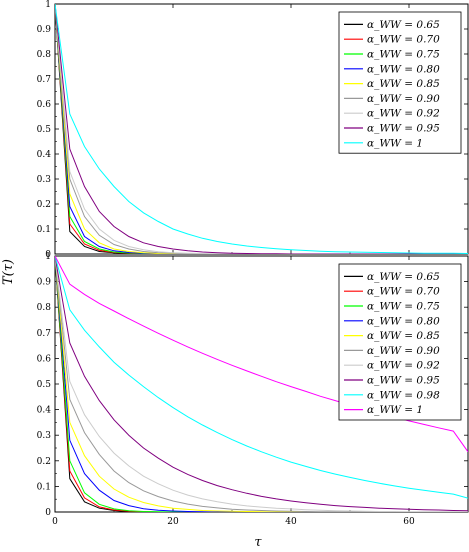 Image resolution: width=469 pixels, height=552 pixels. I want to click on legend-label: α_WW = 0.98, so click(403, 395).